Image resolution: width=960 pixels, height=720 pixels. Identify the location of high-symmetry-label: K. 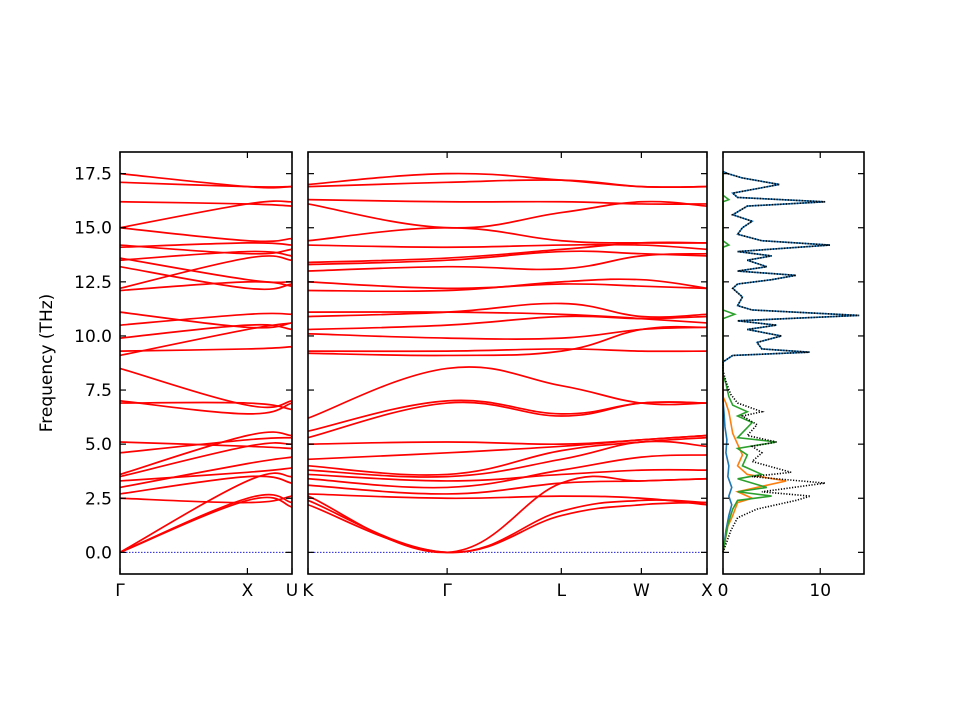
(308, 591).